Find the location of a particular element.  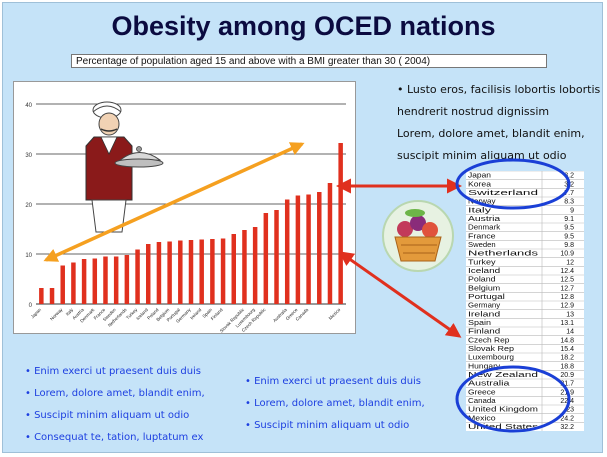

table-country-cell: Ireland is located at coordinates (484, 314).